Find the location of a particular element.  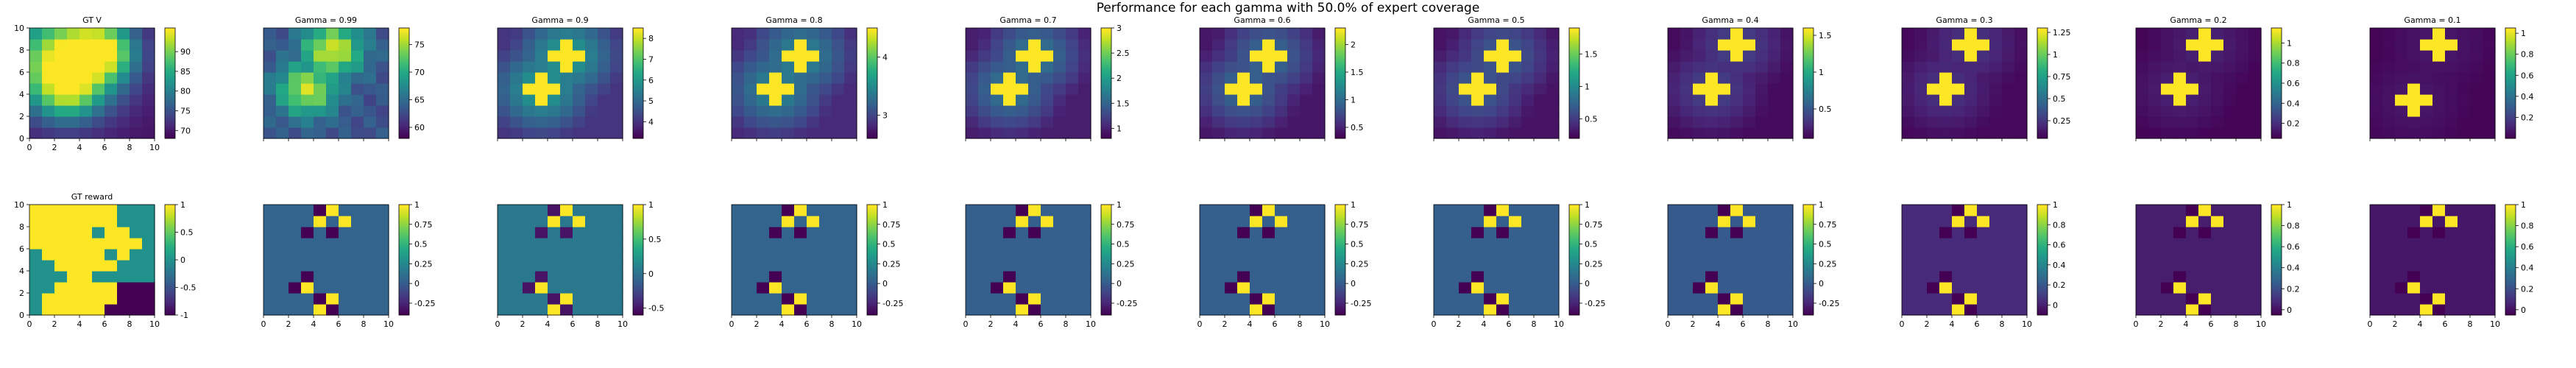

x-tick-label: 10 is located at coordinates (1793, 324).